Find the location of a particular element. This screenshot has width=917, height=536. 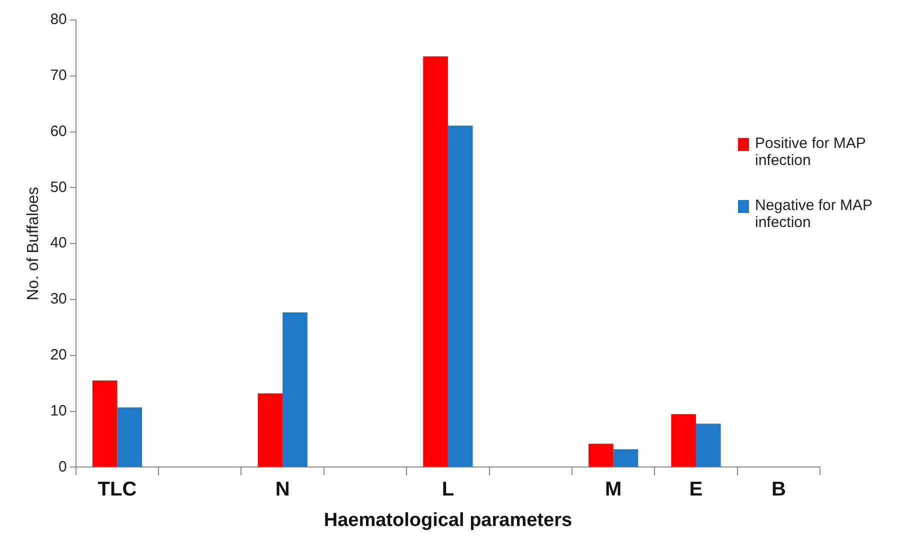

y-tick-label: 60 is located at coordinates (58, 131).